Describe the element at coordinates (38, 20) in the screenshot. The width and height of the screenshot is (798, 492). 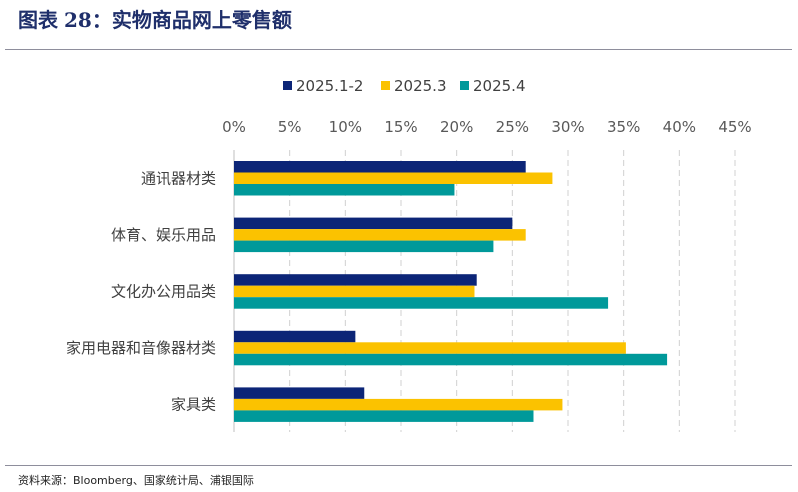
I see `figure-title-prefix: 图表` at that location.